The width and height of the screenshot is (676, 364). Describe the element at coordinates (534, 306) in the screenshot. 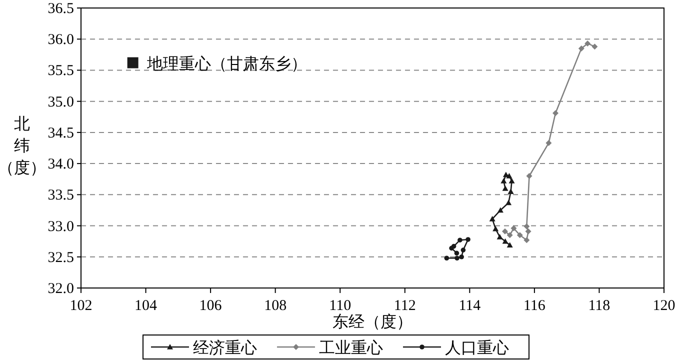

I see `x-tick-label: 116` at that location.